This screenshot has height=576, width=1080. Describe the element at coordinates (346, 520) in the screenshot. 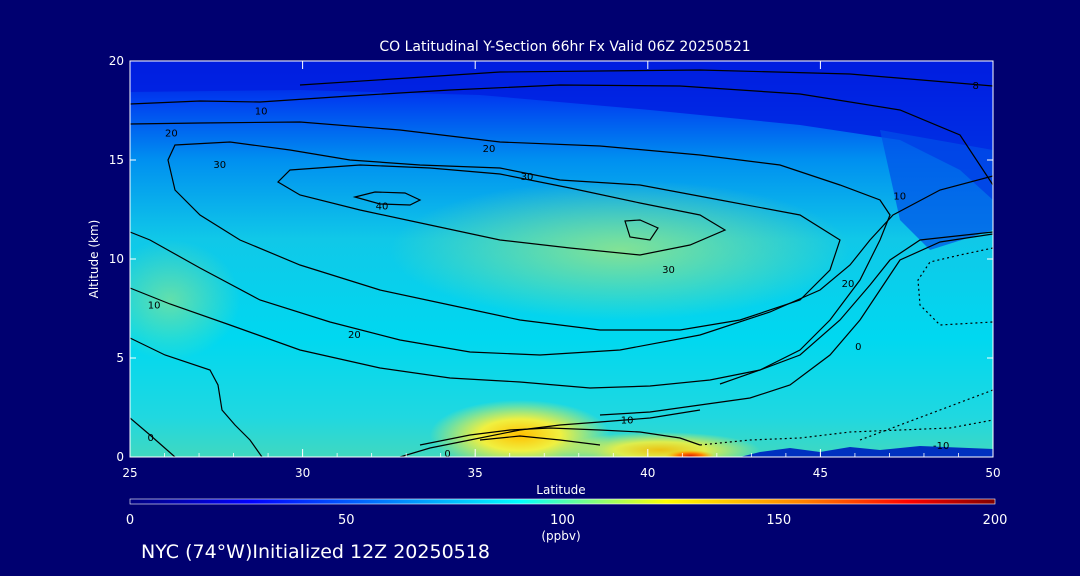

I see `colorbar-tick-label: 50` at that location.